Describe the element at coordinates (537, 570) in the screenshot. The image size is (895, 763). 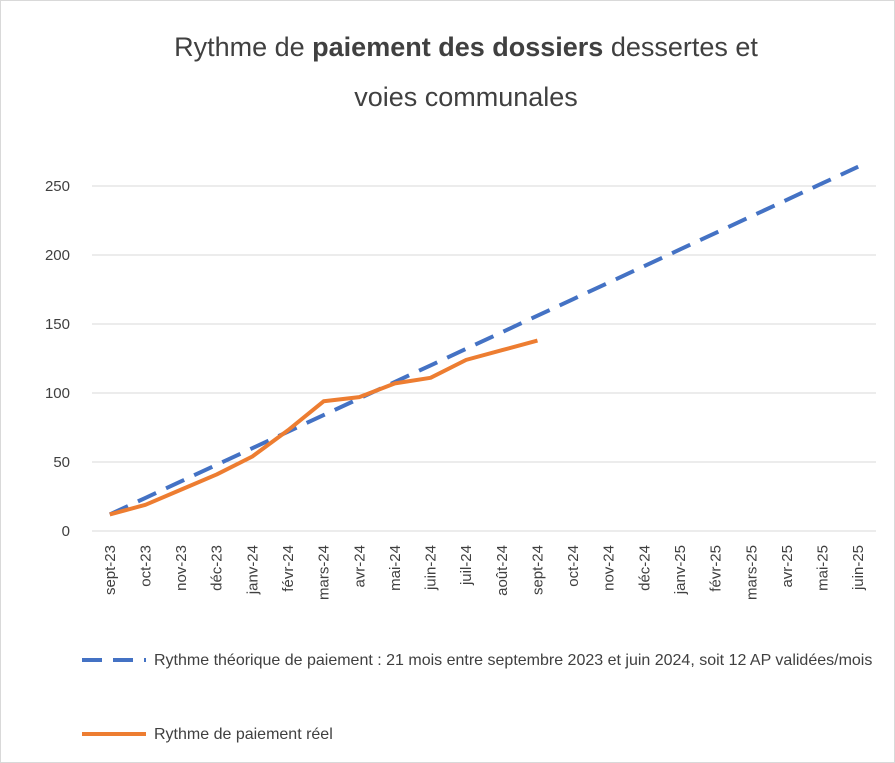
I see `x-tick-label: sept-24` at that location.